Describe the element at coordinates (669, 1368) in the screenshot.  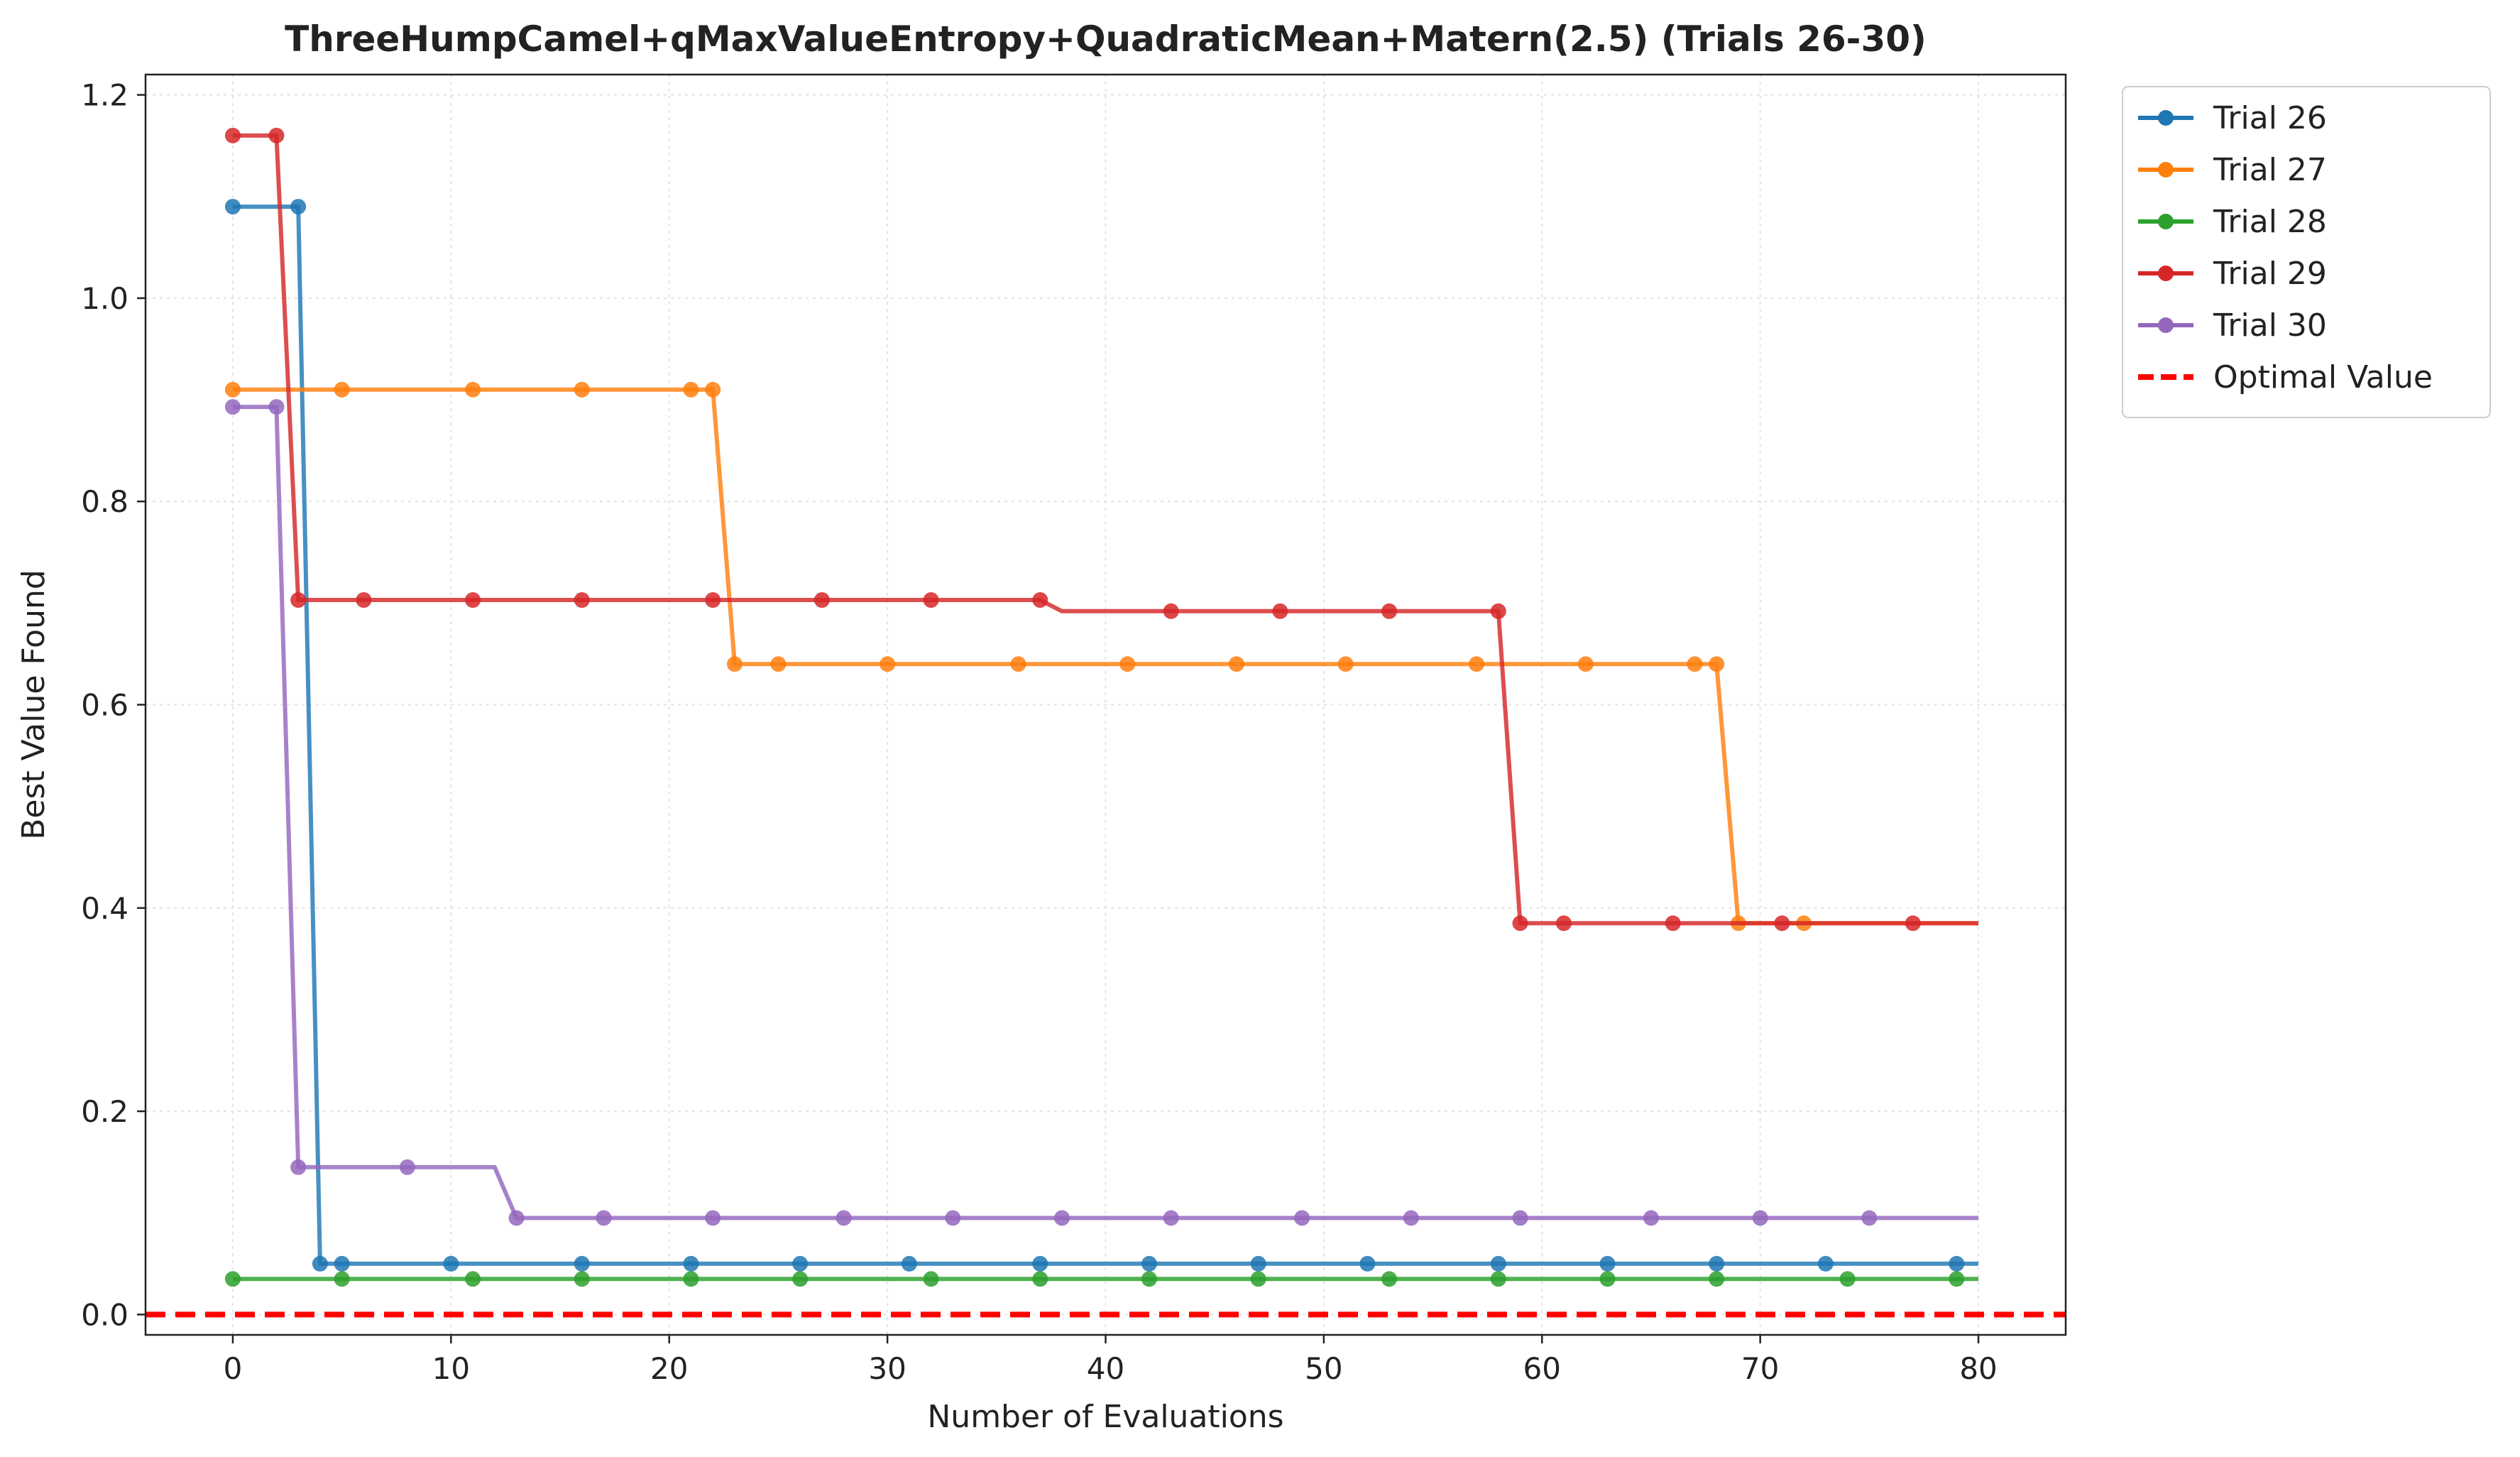
I see `x-tick-label: 20` at that location.